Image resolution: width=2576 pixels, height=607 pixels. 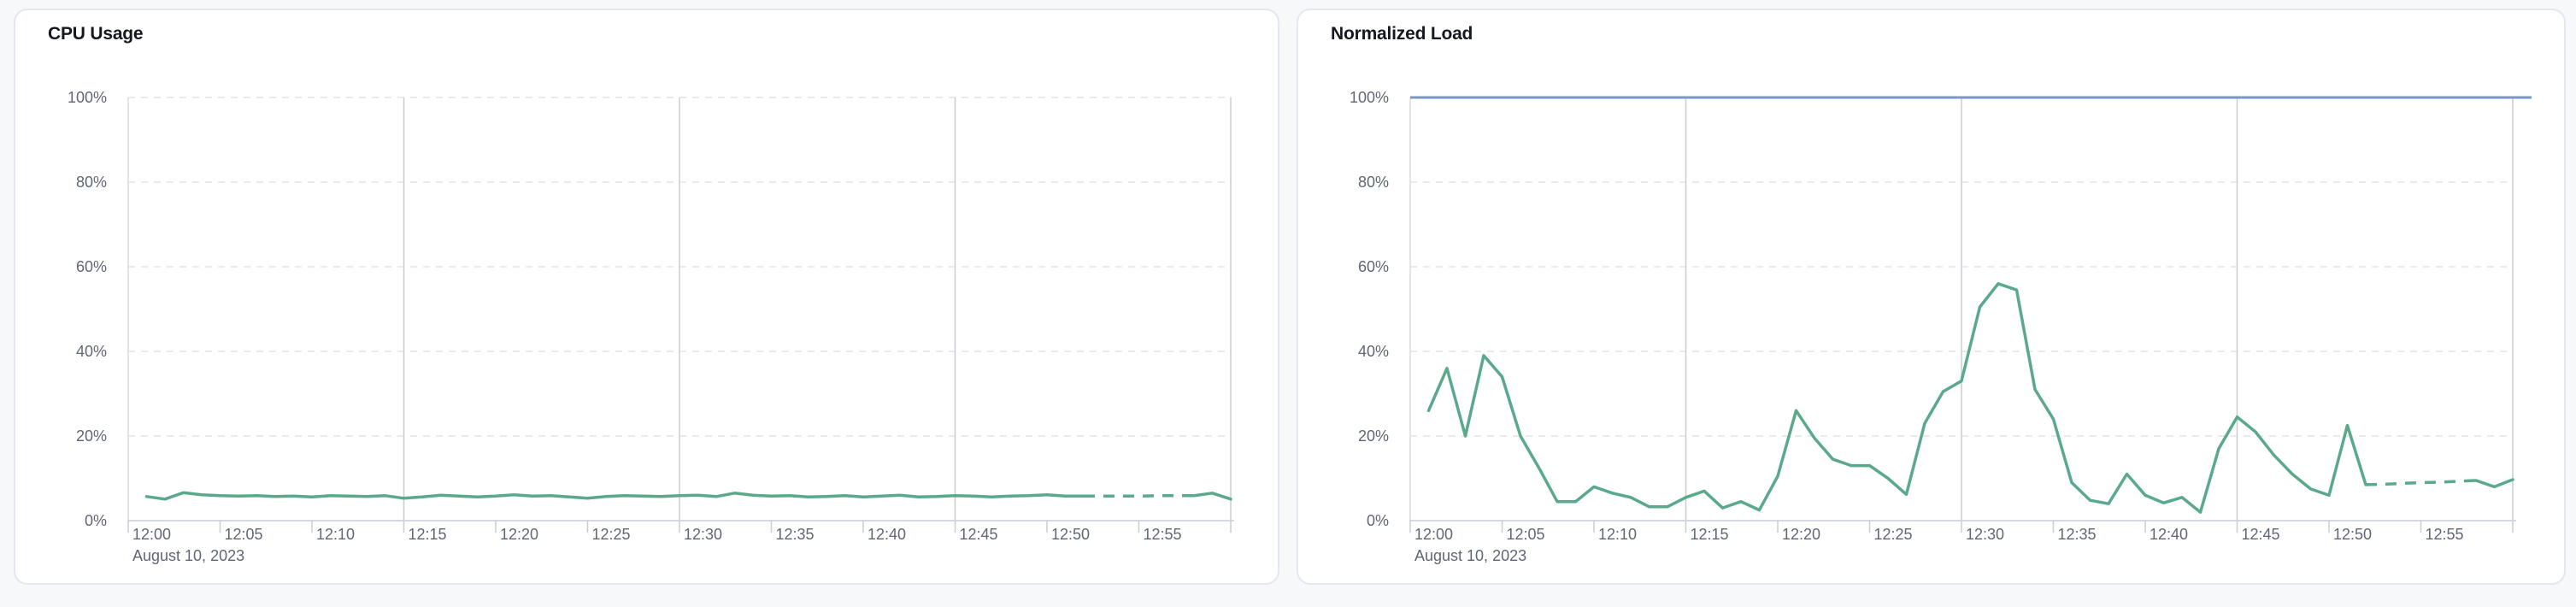 What do you see at coordinates (2494, 483) in the screenshot?
I see `normalized-load-percent-solid-tail` at bounding box center [2494, 483].